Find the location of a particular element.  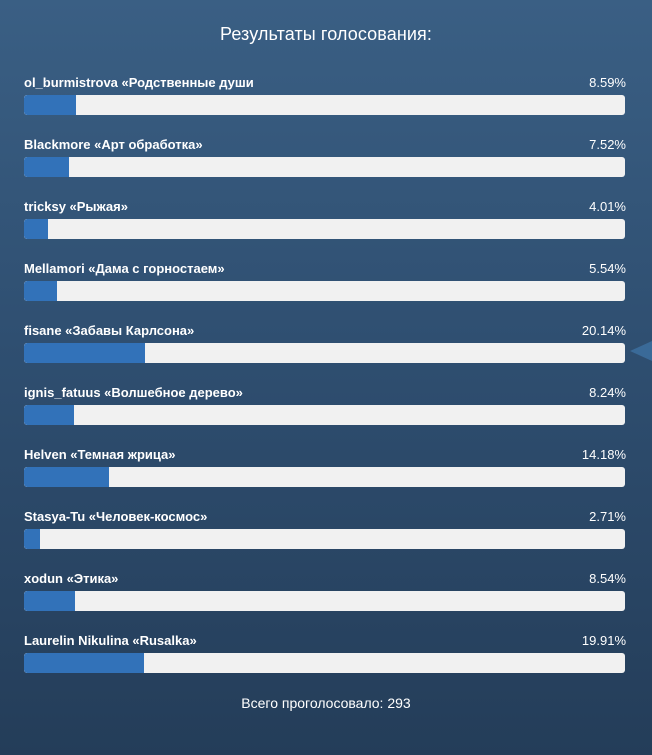

poll-option-percent: 2.71% is located at coordinates (607, 516).